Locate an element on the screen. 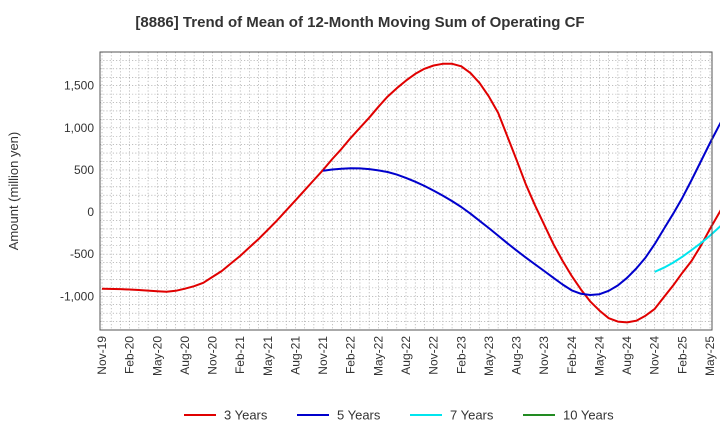 The height and width of the screenshot is (440, 720). x-tick-label: Nov-22 is located at coordinates (434, 355).